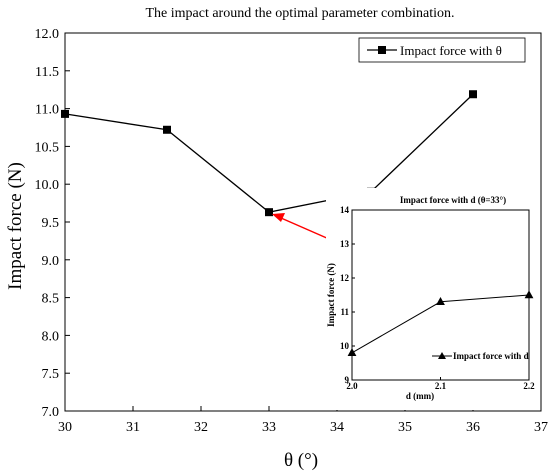  I want to click on inset-title: Impact force with d (θ=33°), so click(453, 200).